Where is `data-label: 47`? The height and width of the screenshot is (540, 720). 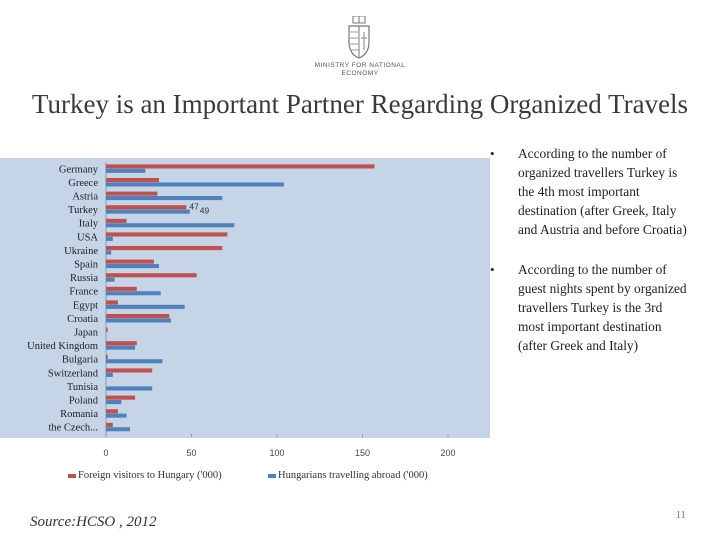
data-label: 47 is located at coordinates (194, 207).